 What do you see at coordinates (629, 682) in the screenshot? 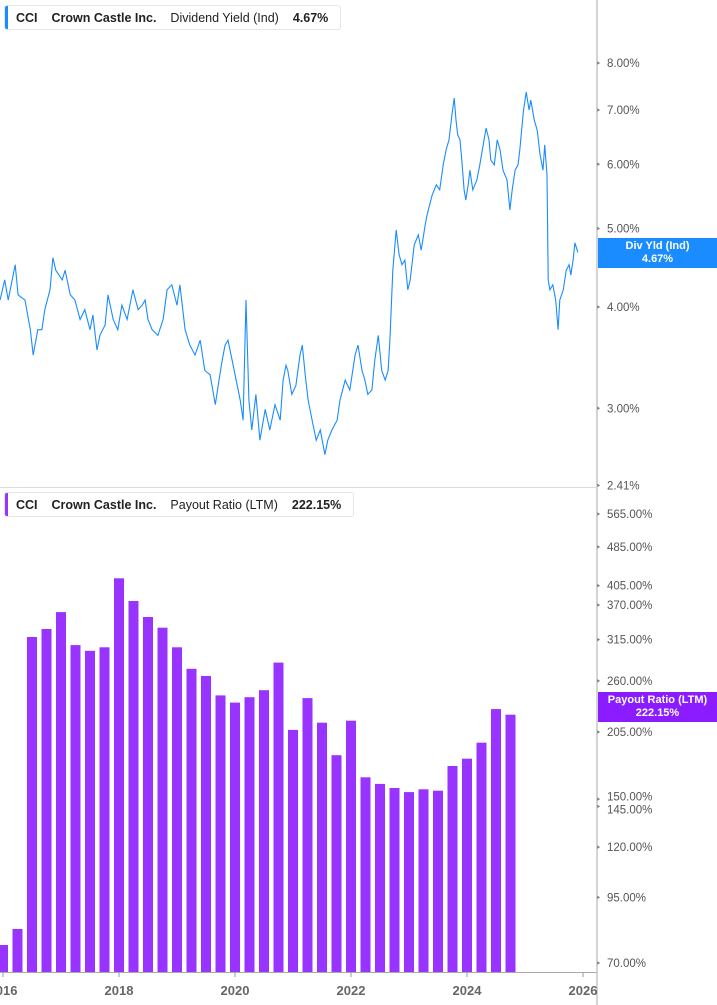
I see `y-tick-label: 260.00%` at bounding box center [629, 682].